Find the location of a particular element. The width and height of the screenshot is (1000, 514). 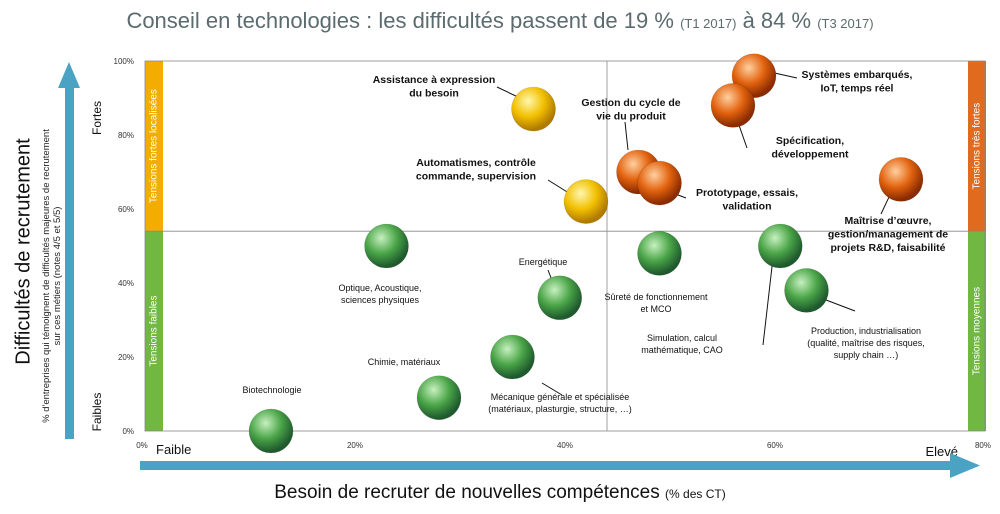

x-tick-label: 20% is located at coordinates (355, 445).